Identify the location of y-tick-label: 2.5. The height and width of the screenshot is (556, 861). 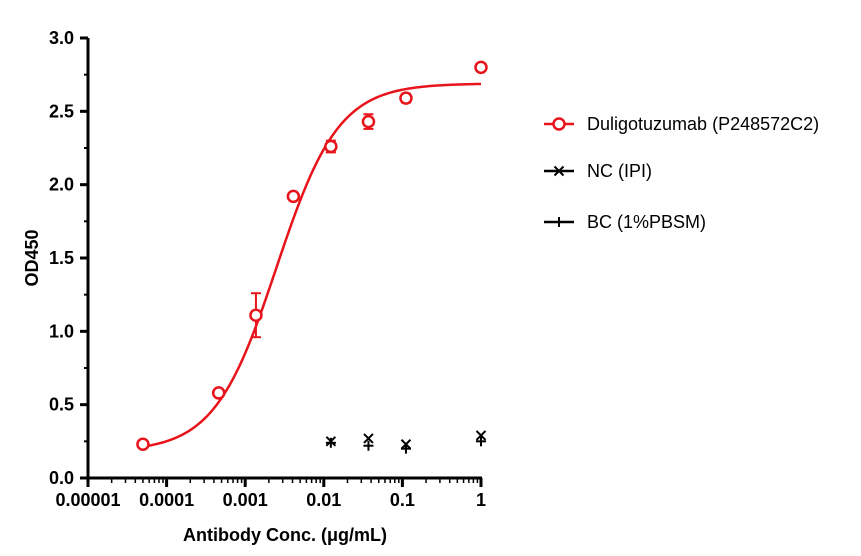
(61, 111).